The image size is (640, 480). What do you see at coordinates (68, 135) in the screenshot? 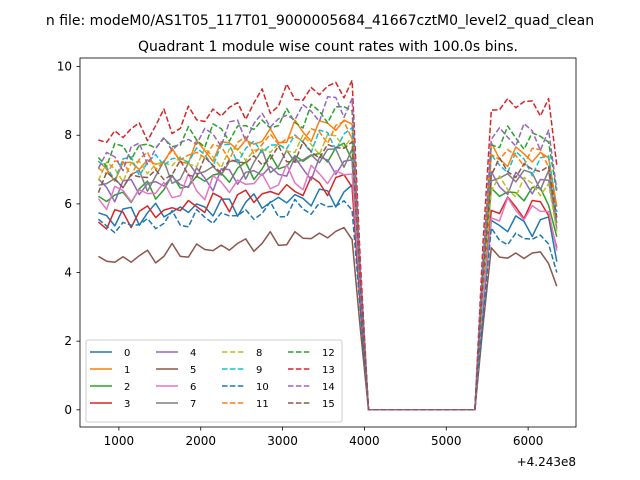
I see `y-tick-label-8: 8` at bounding box center [68, 135].